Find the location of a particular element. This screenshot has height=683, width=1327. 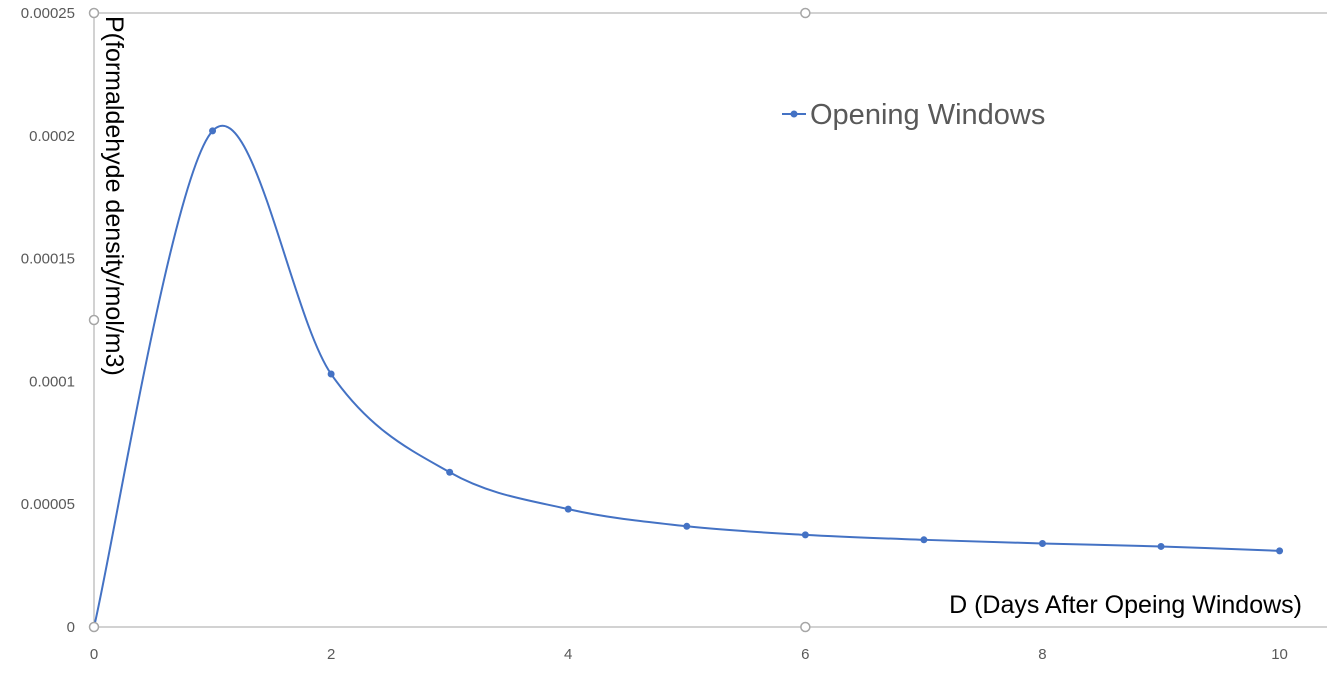

y-tick-label: 0 is located at coordinates (71, 627).